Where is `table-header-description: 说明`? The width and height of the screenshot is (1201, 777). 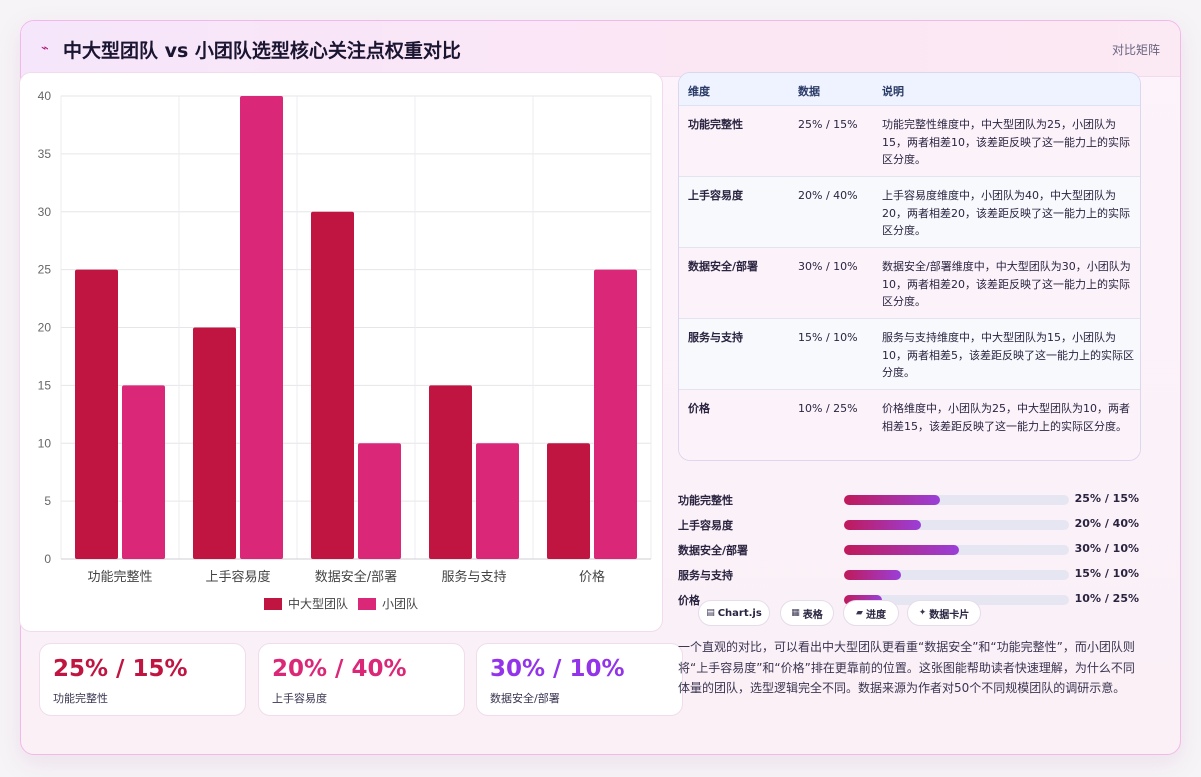 table-header-description: 说明 is located at coordinates (893, 91).